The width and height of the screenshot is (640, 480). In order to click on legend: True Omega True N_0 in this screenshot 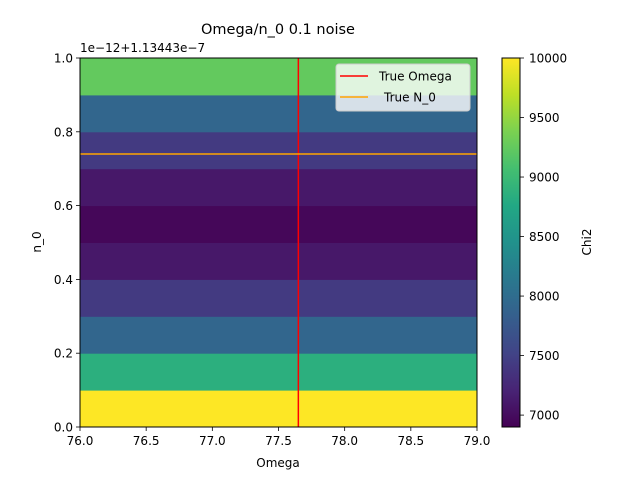, I will do `click(403, 87)`.